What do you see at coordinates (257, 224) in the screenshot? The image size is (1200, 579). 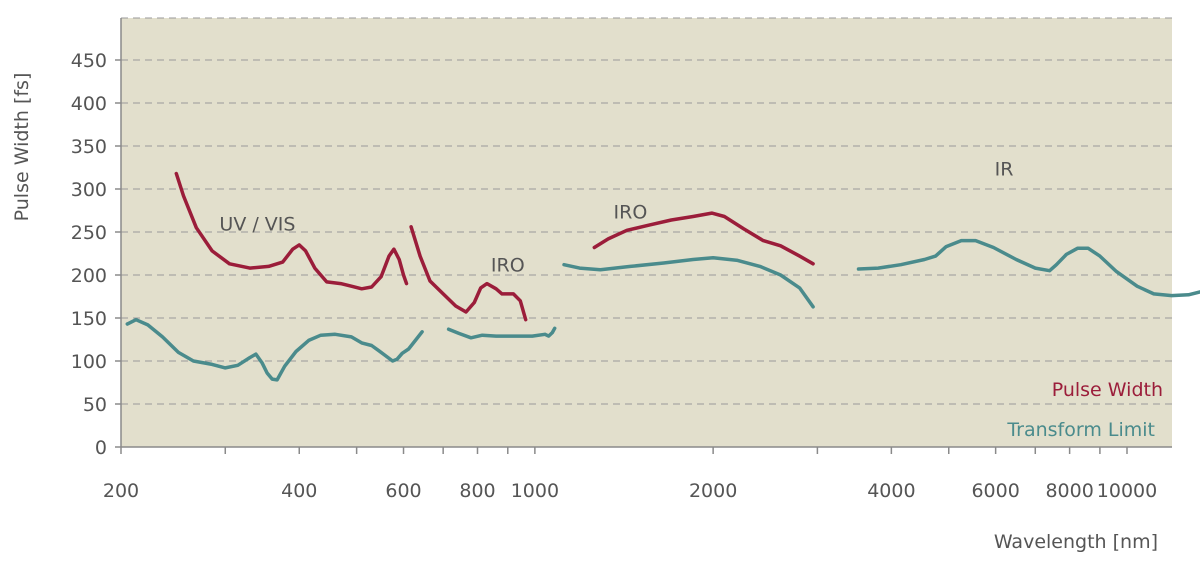 I see `region-label: UV / VIS` at bounding box center [257, 224].